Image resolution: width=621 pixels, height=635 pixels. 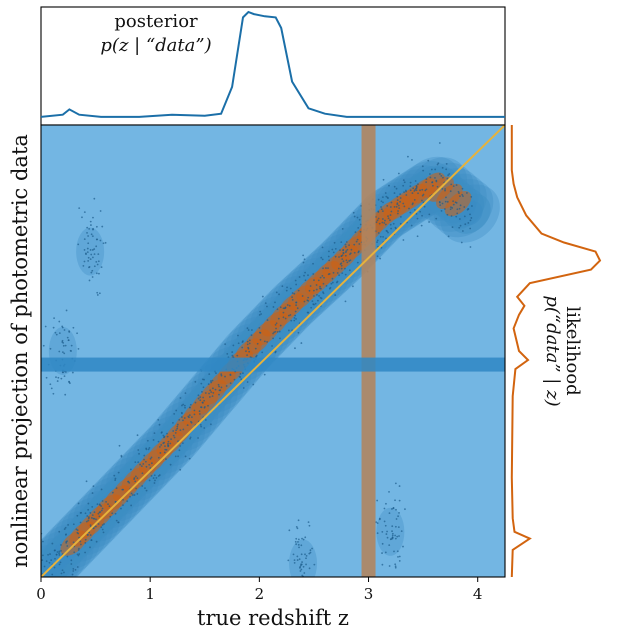 I want to click on outlier-contour, so click(x=390, y=531).